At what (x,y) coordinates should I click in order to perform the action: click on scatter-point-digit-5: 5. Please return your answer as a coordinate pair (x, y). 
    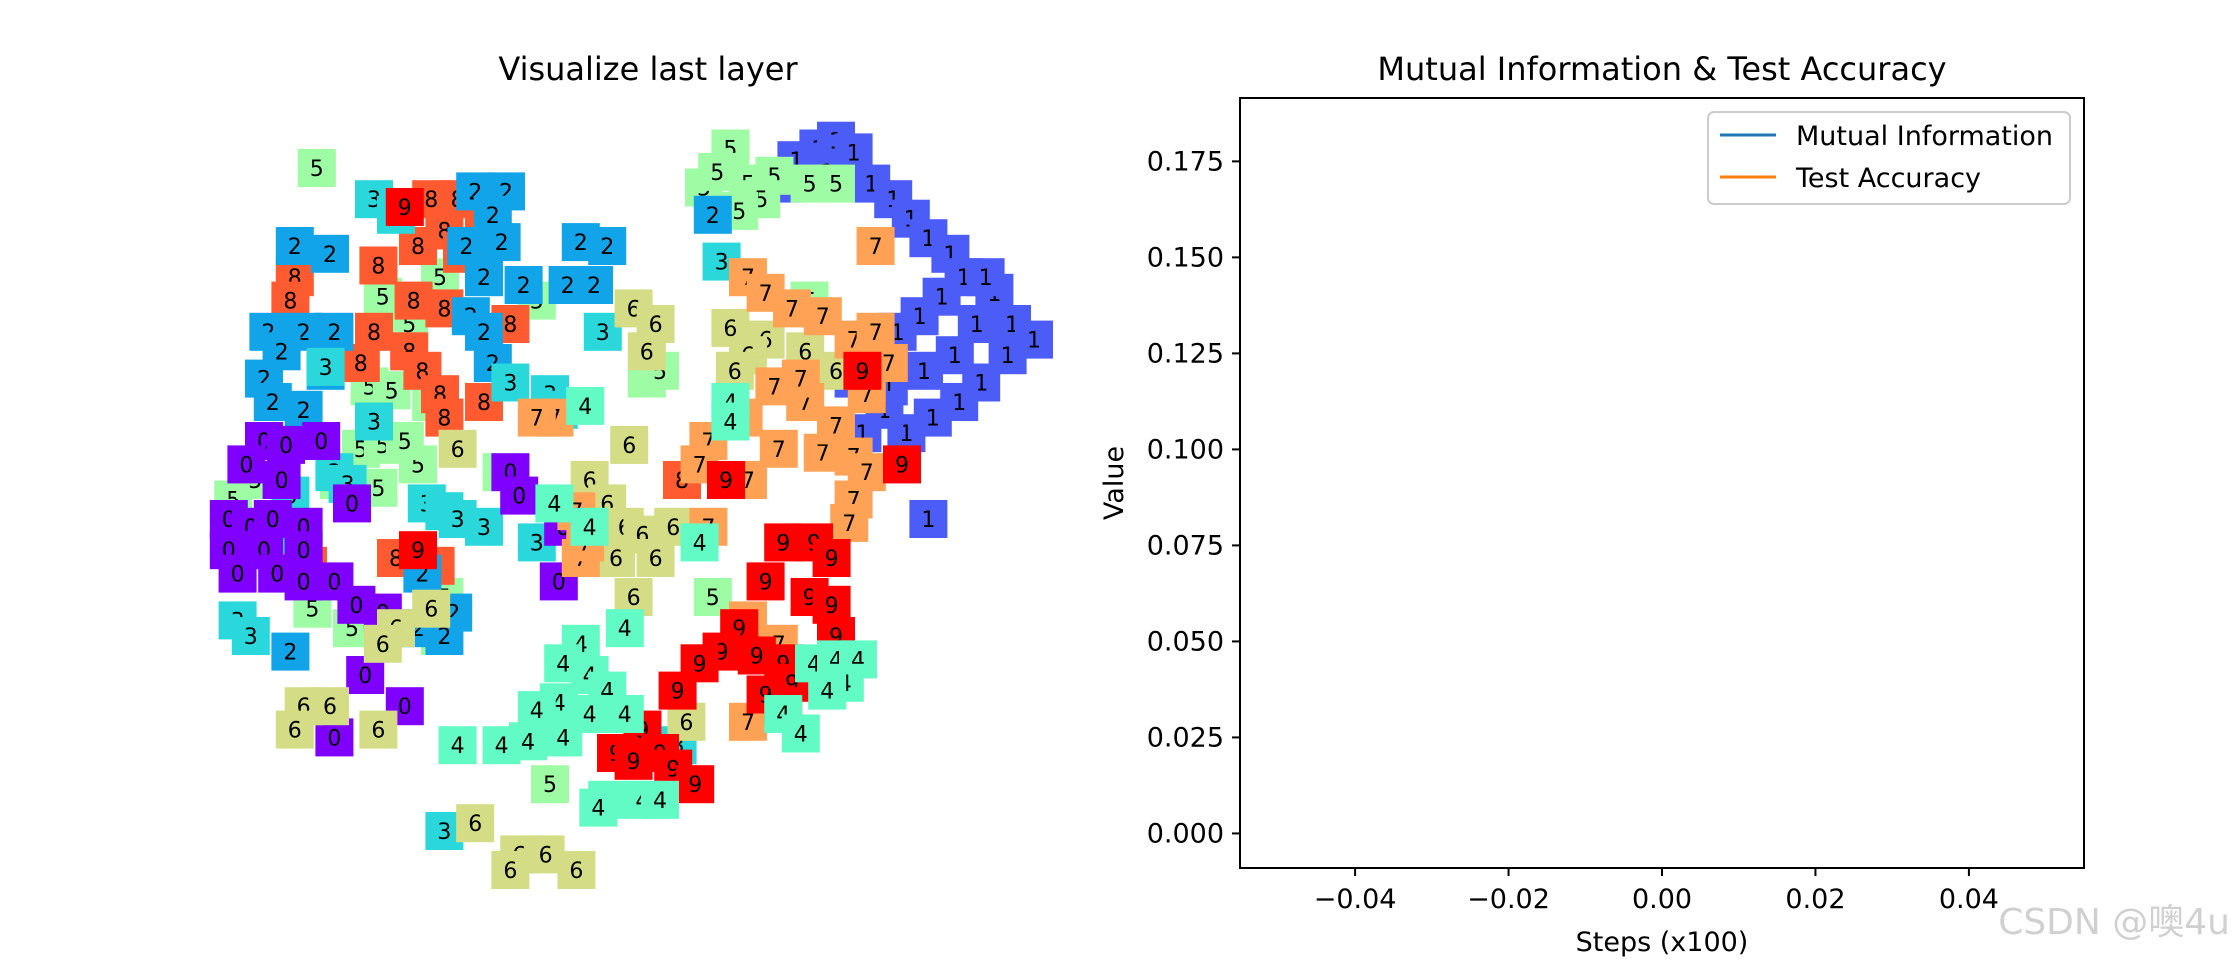
    Looking at the image, I should click on (550, 784).